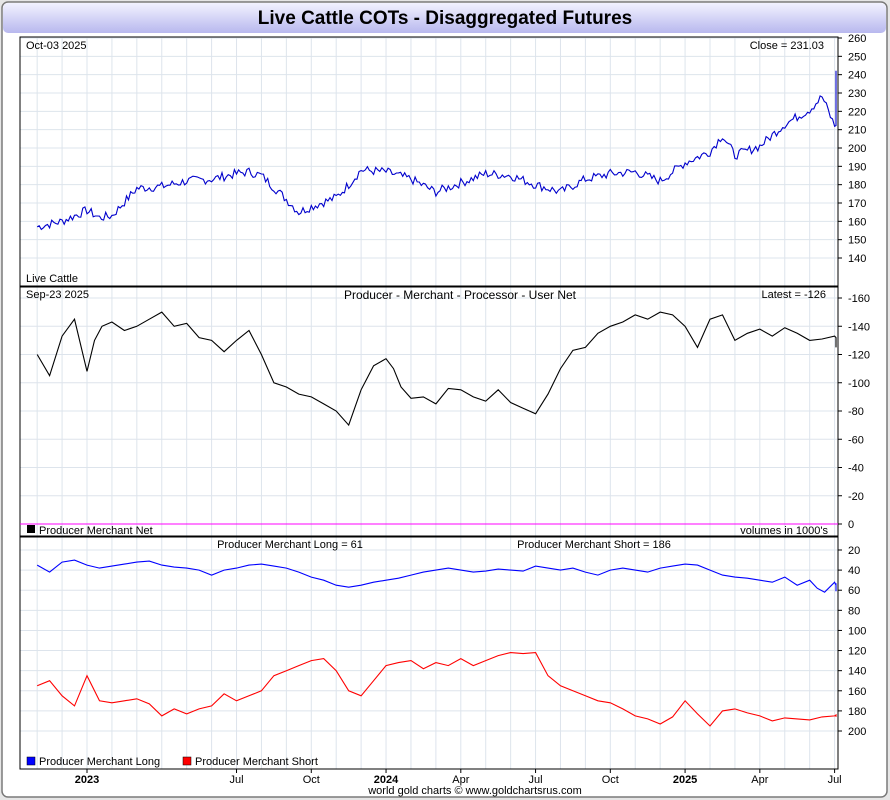 This screenshot has height=800, width=890. Describe the element at coordinates (787, 46) in the screenshot. I see `price-close-label: Close = 231.03` at that location.